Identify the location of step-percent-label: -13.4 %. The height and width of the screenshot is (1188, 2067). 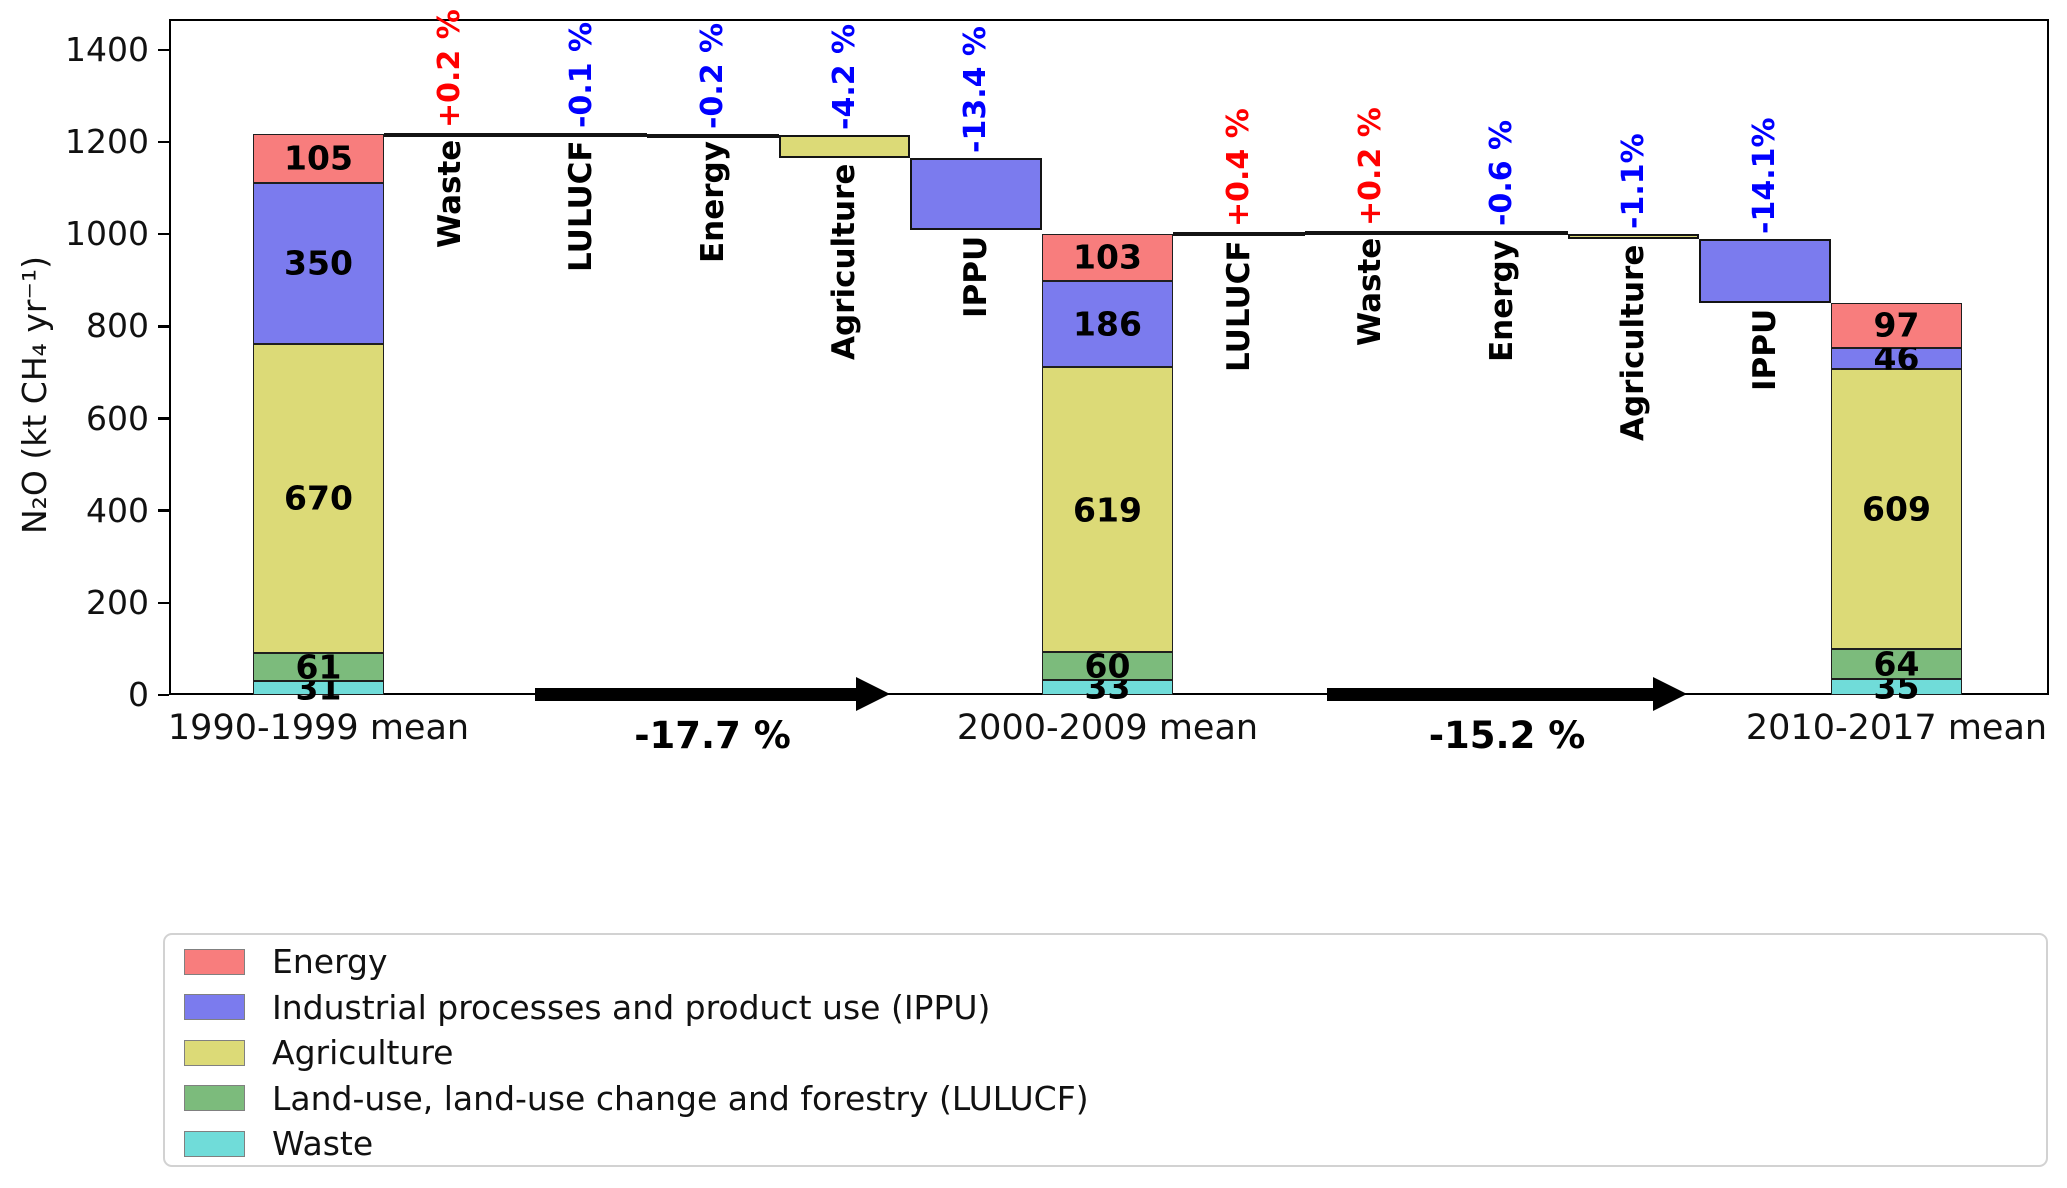
(975, 90).